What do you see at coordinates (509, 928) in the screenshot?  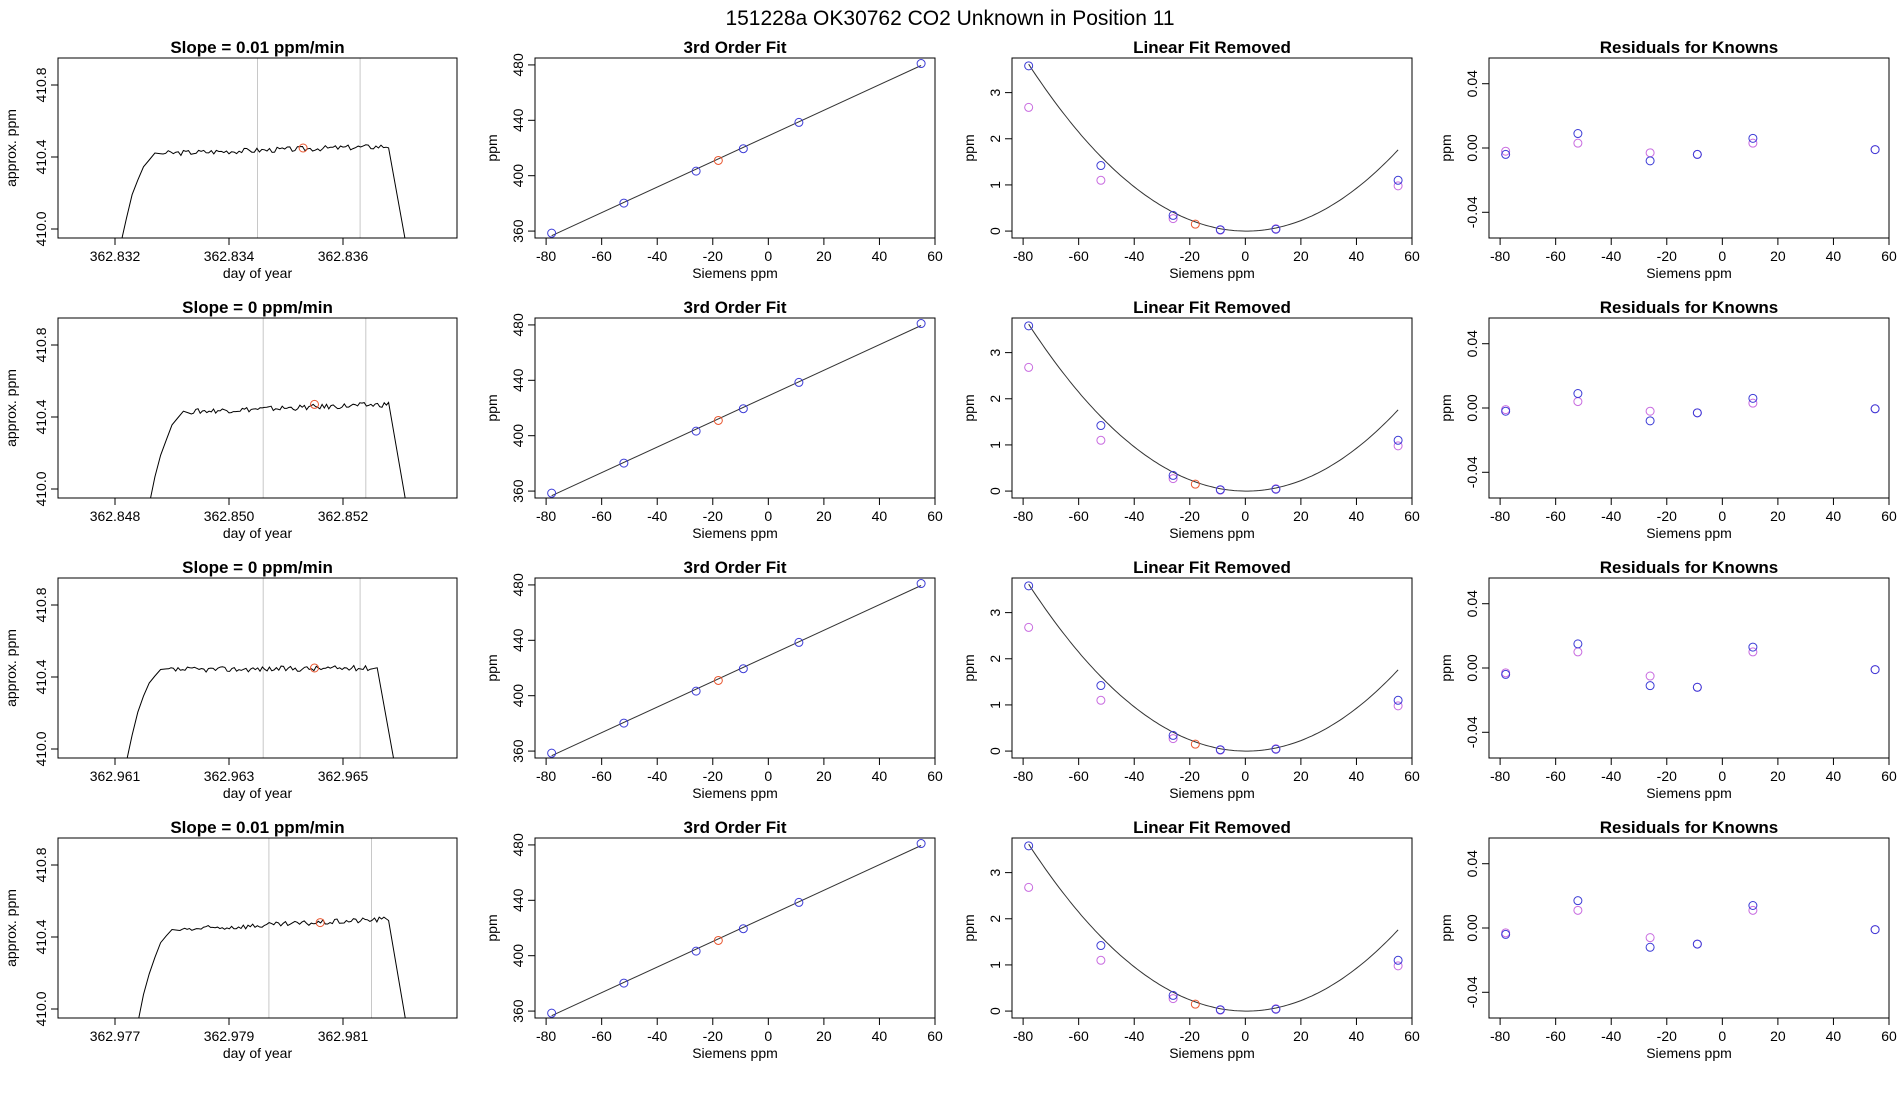 I see `y-axis: 360 400 440 480 ppm` at bounding box center [509, 928].